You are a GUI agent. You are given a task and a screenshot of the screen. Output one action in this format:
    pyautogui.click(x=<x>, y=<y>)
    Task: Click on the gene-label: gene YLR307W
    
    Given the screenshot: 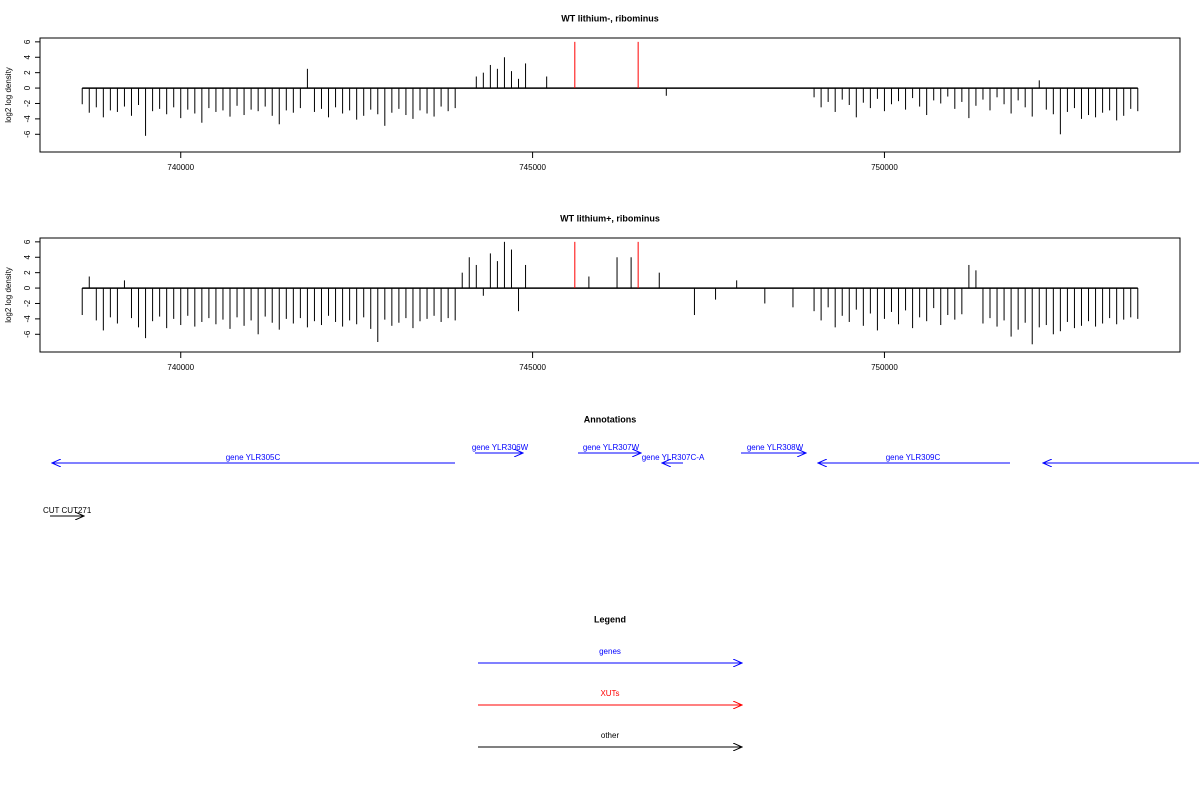 What is the action you would take?
    pyautogui.click(x=611, y=447)
    